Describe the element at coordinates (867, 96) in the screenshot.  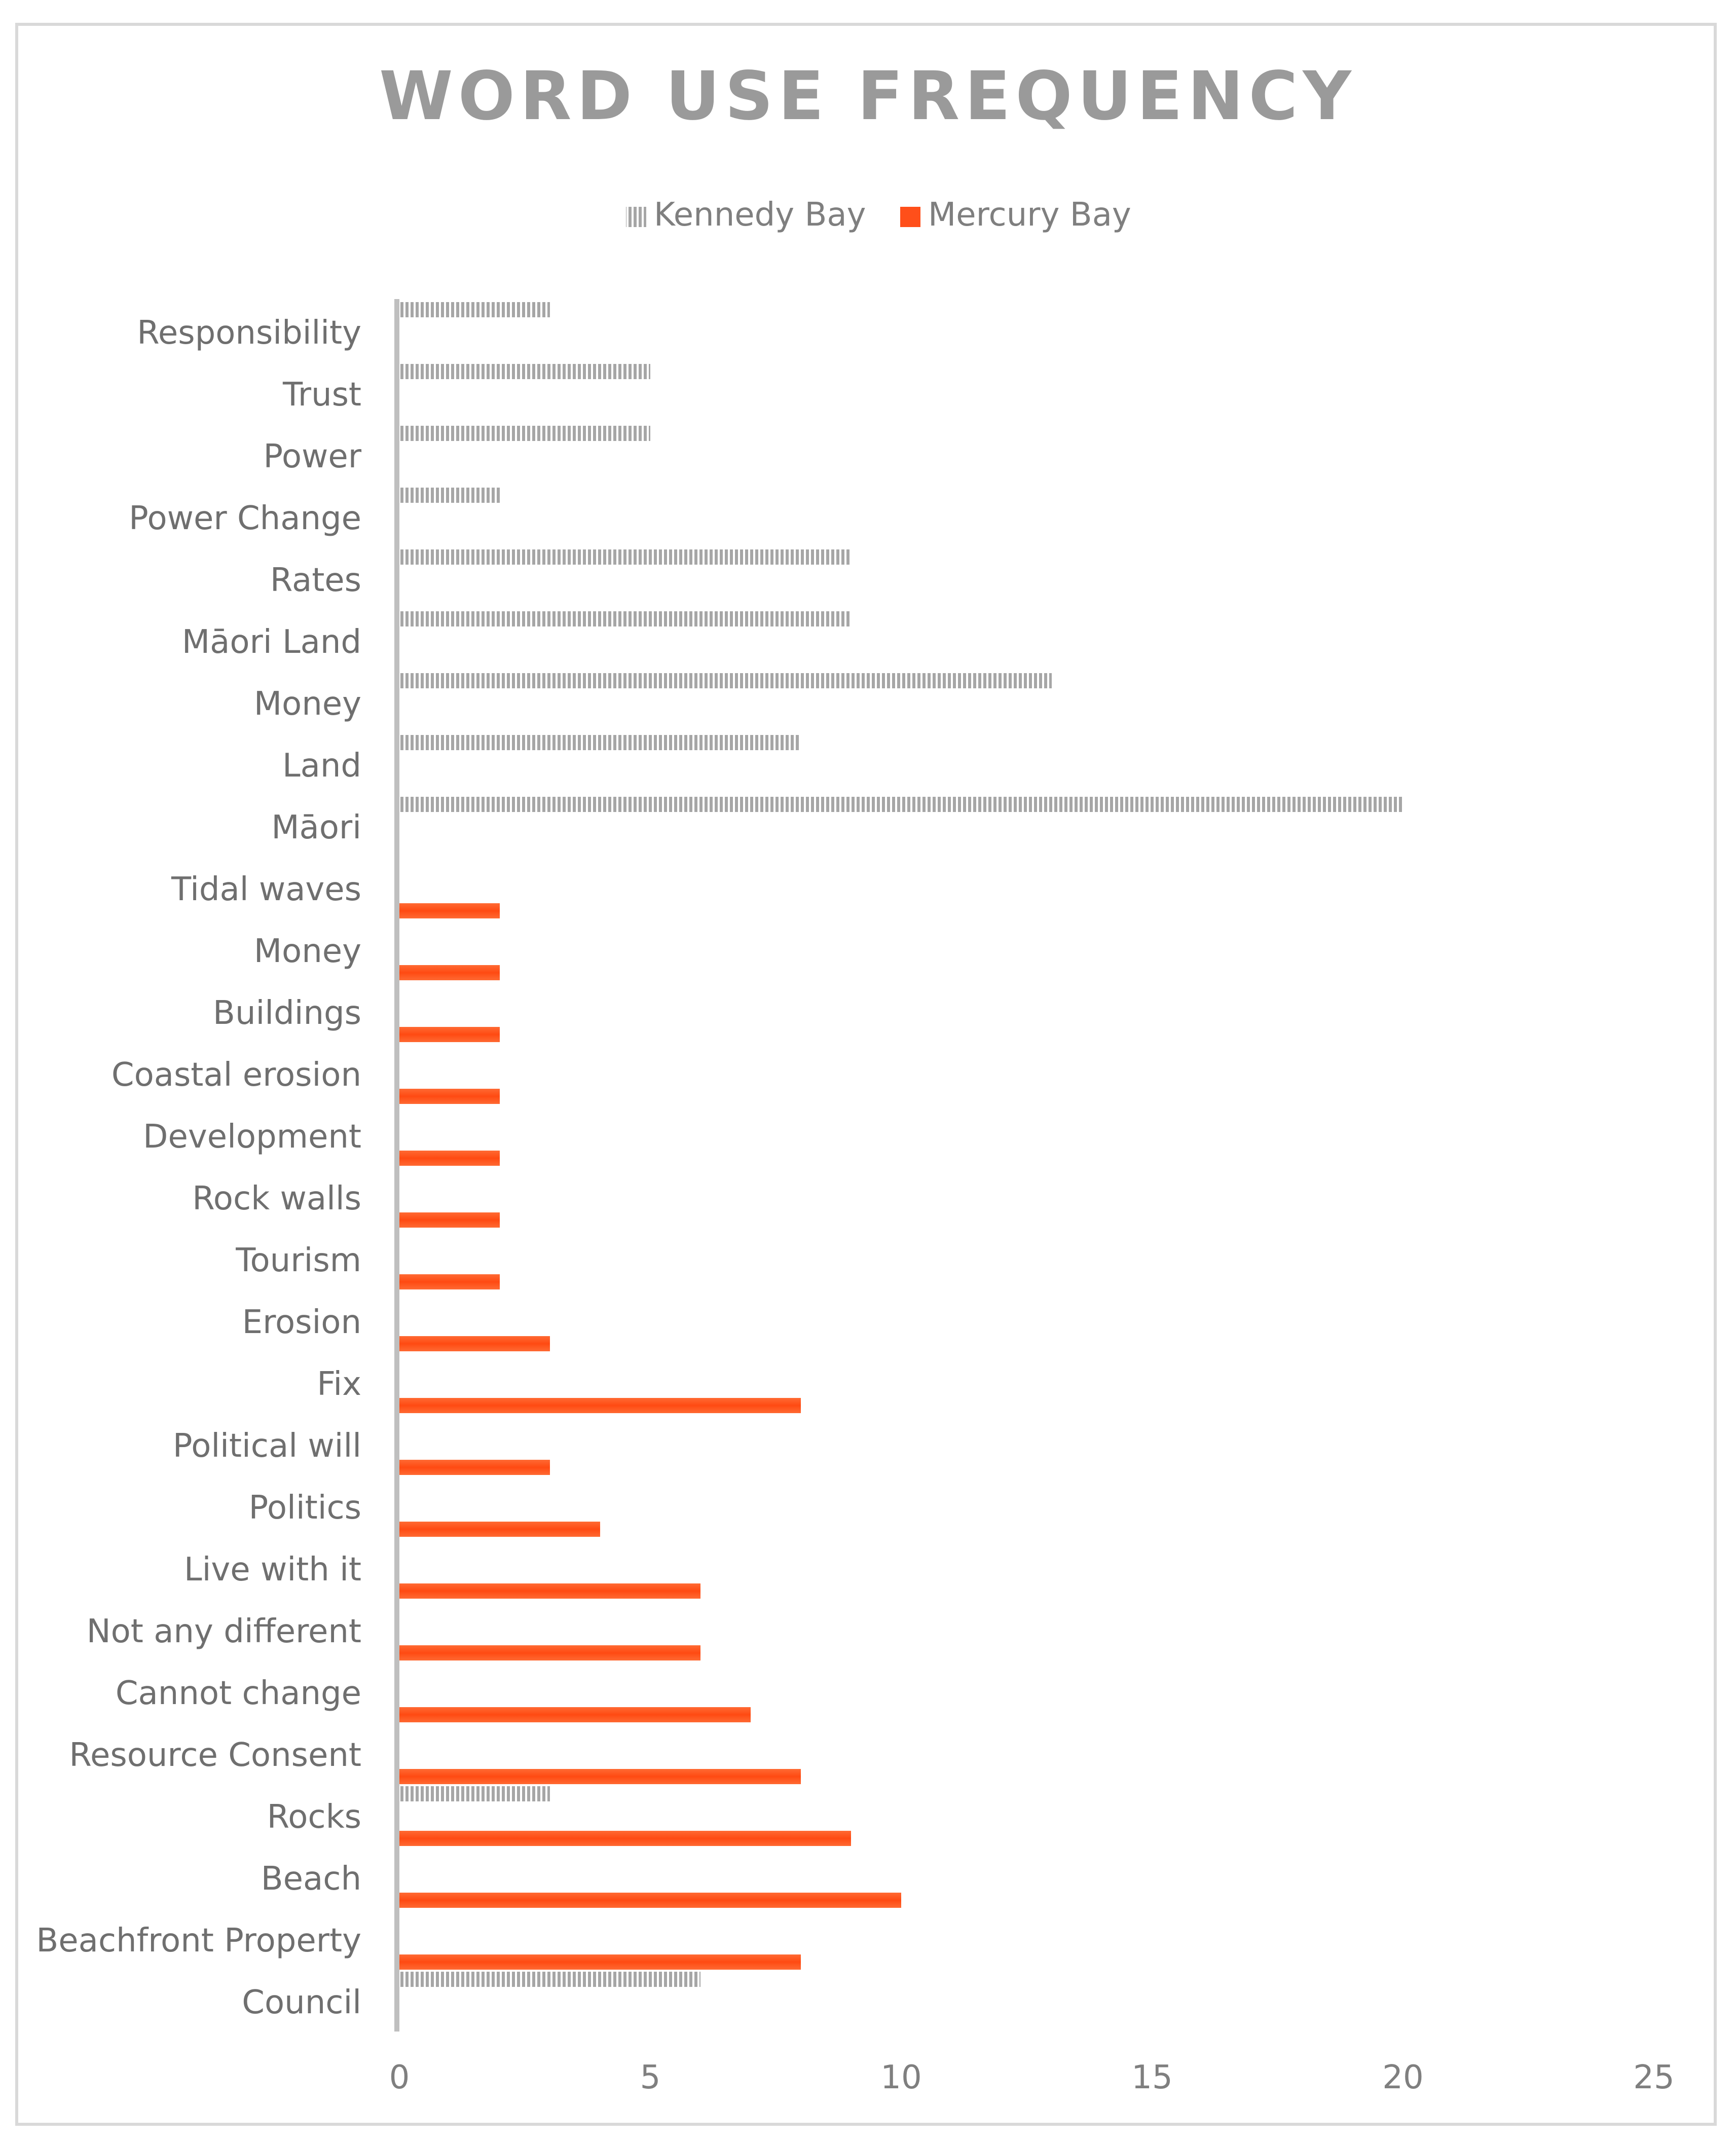
I see `chart-title: WORD USE FREQUENCY` at that location.